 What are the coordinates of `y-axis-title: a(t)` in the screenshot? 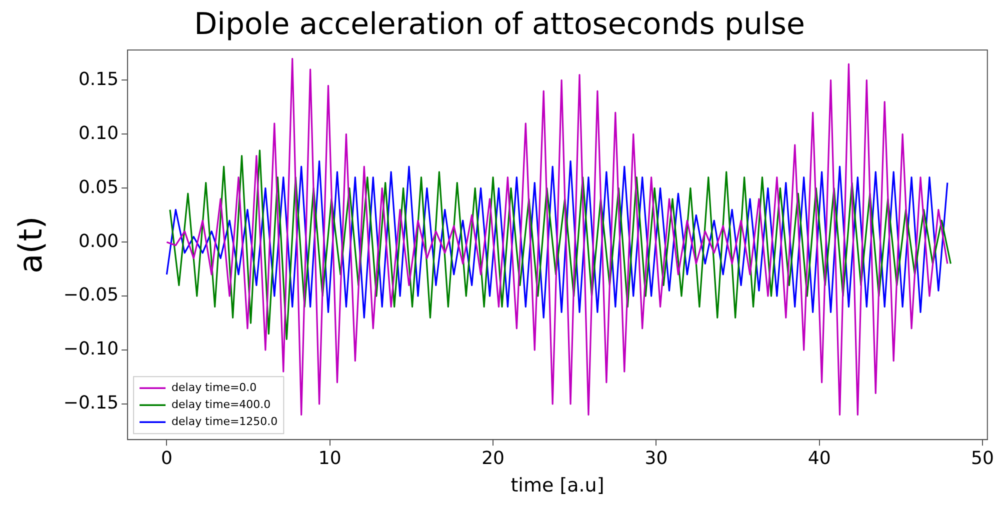 It's located at (31, 245).